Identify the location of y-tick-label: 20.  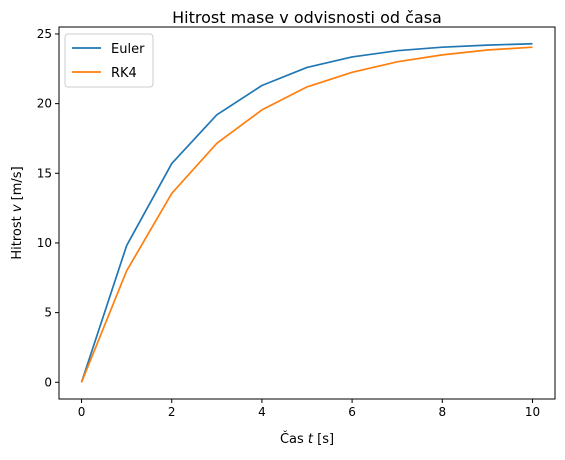
(44, 104).